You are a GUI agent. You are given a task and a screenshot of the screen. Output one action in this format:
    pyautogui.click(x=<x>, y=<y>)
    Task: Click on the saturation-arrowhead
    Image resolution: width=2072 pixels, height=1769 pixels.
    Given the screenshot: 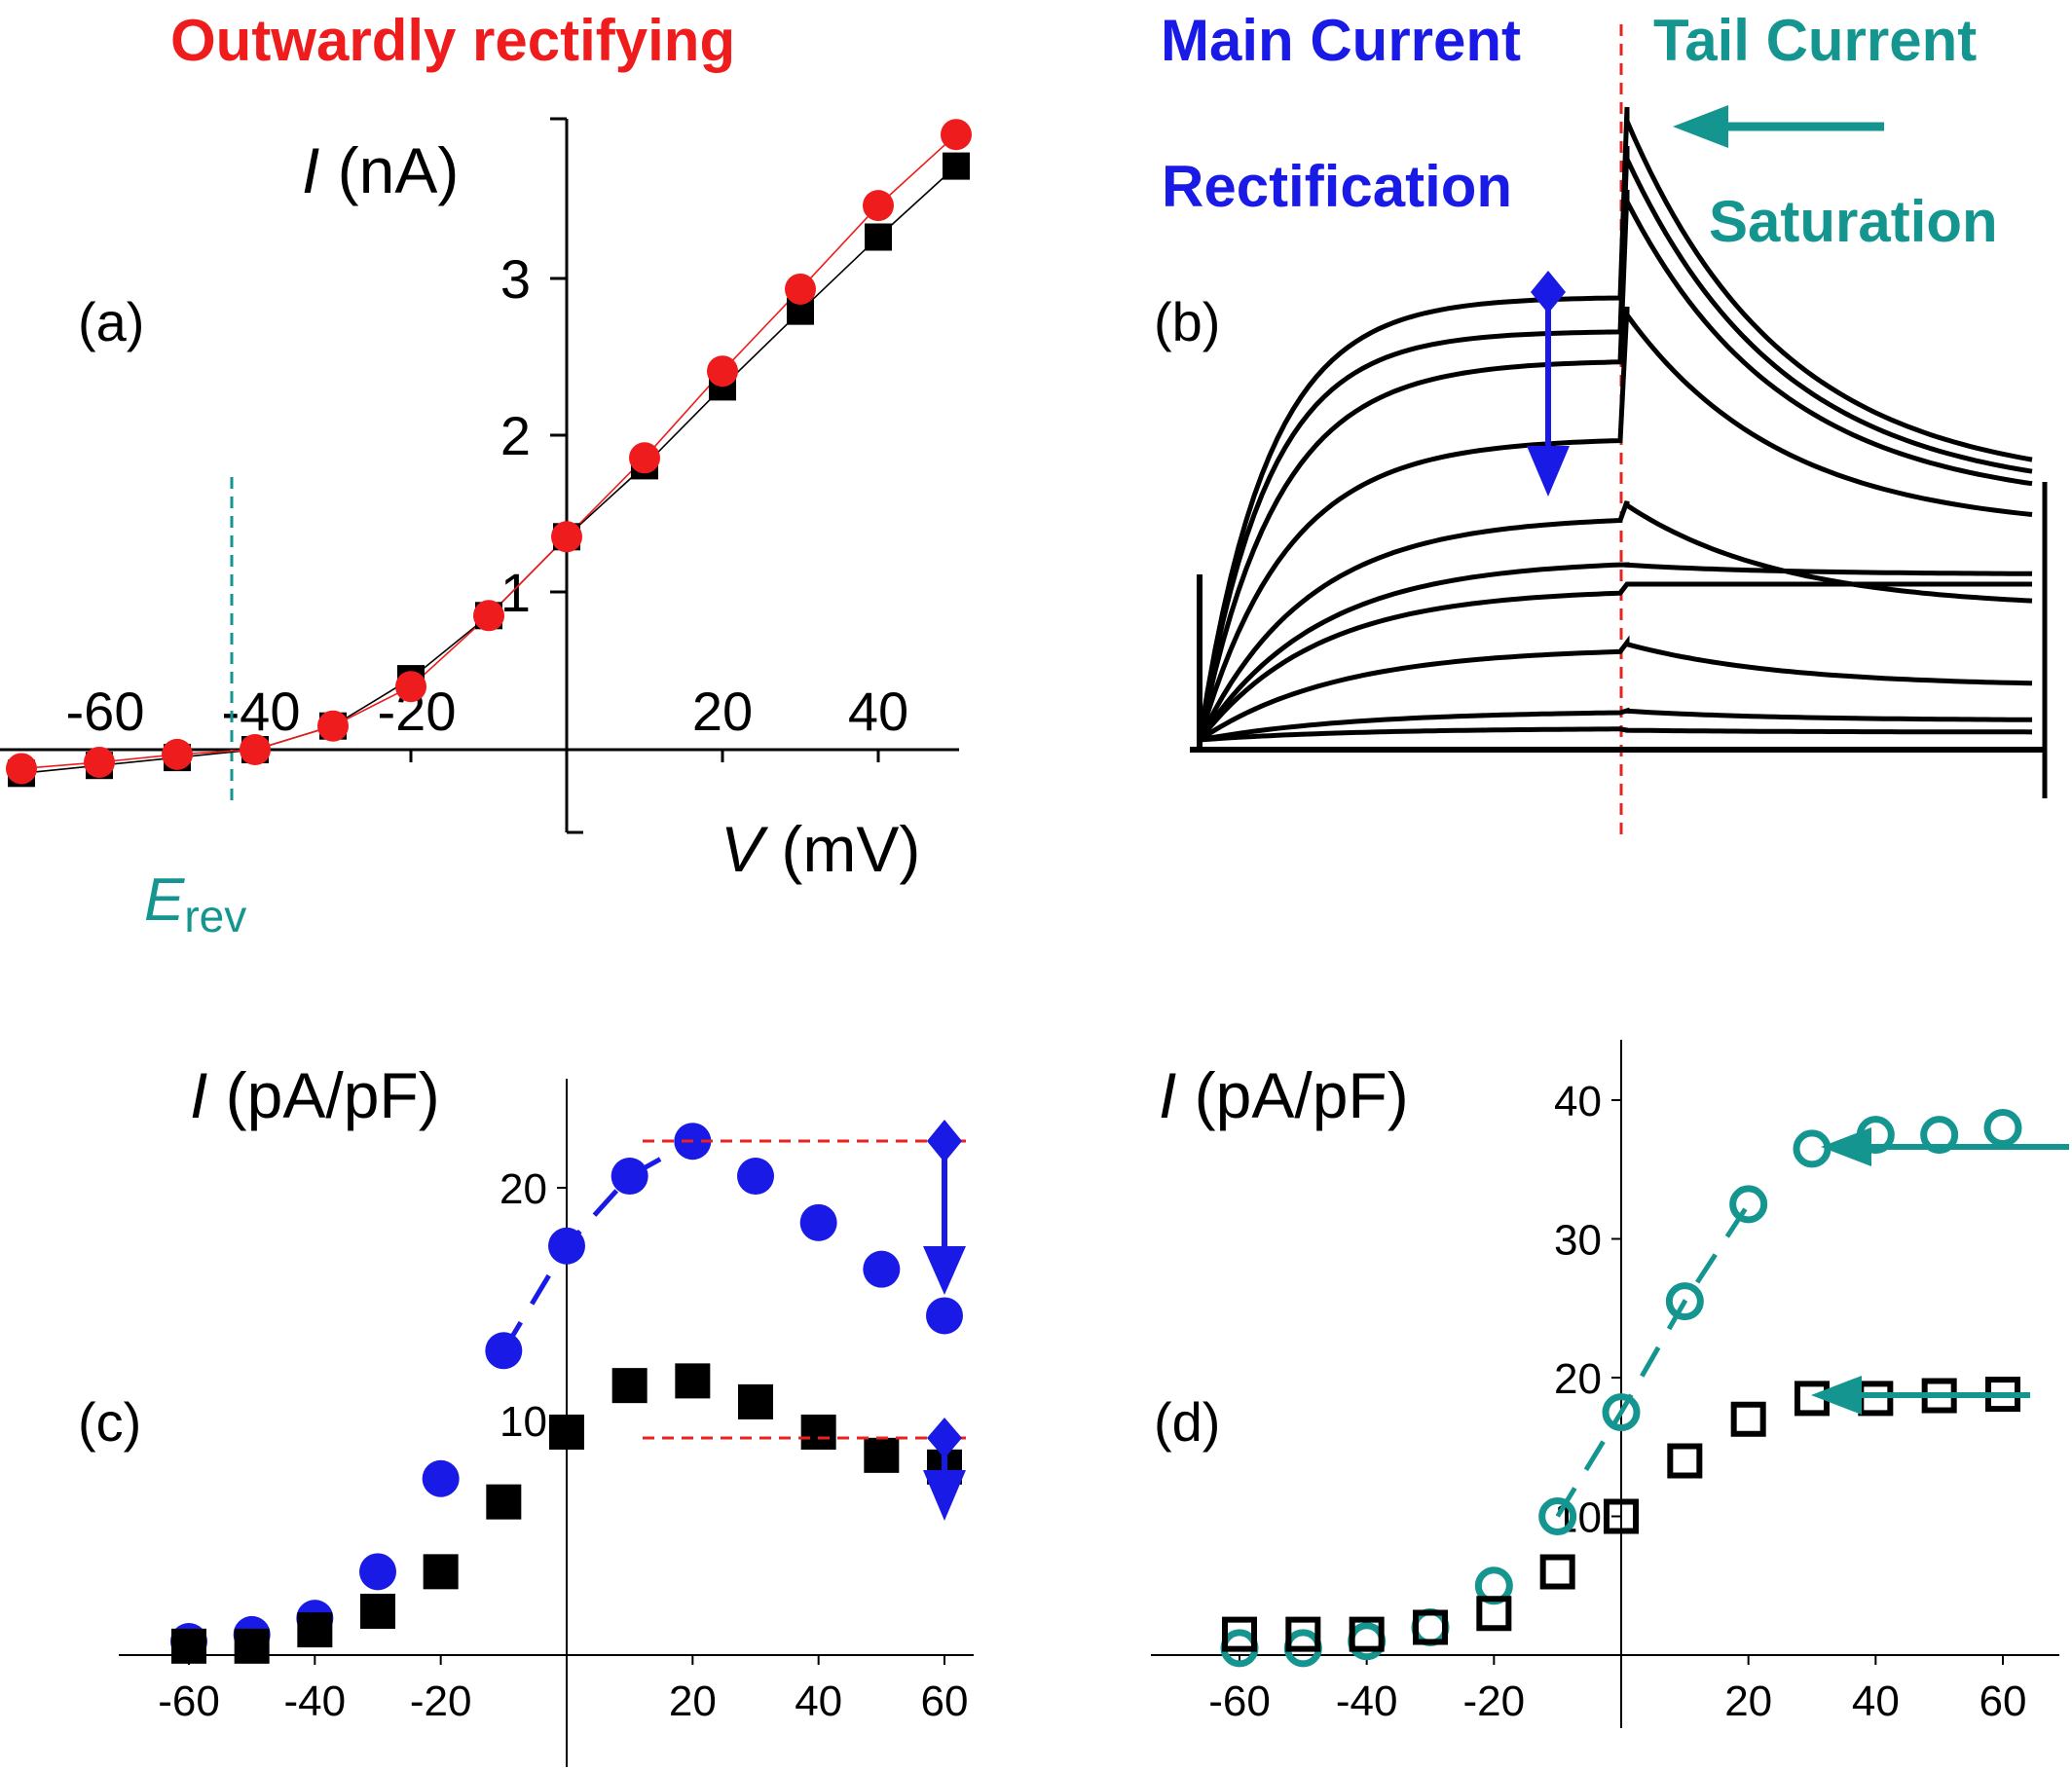 What is the action you would take?
    pyautogui.click(x=1700, y=126)
    